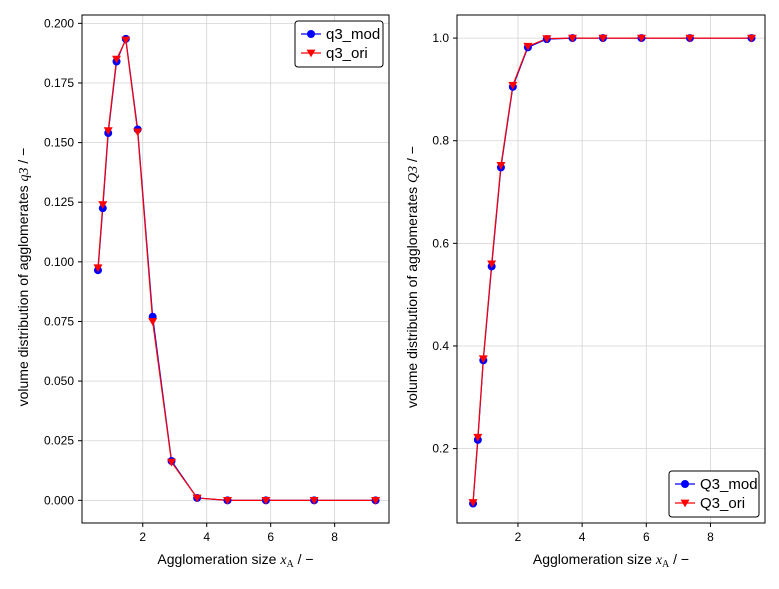  What do you see at coordinates (347, 53) in the screenshot?
I see `legend-label: q3_ori` at bounding box center [347, 53].